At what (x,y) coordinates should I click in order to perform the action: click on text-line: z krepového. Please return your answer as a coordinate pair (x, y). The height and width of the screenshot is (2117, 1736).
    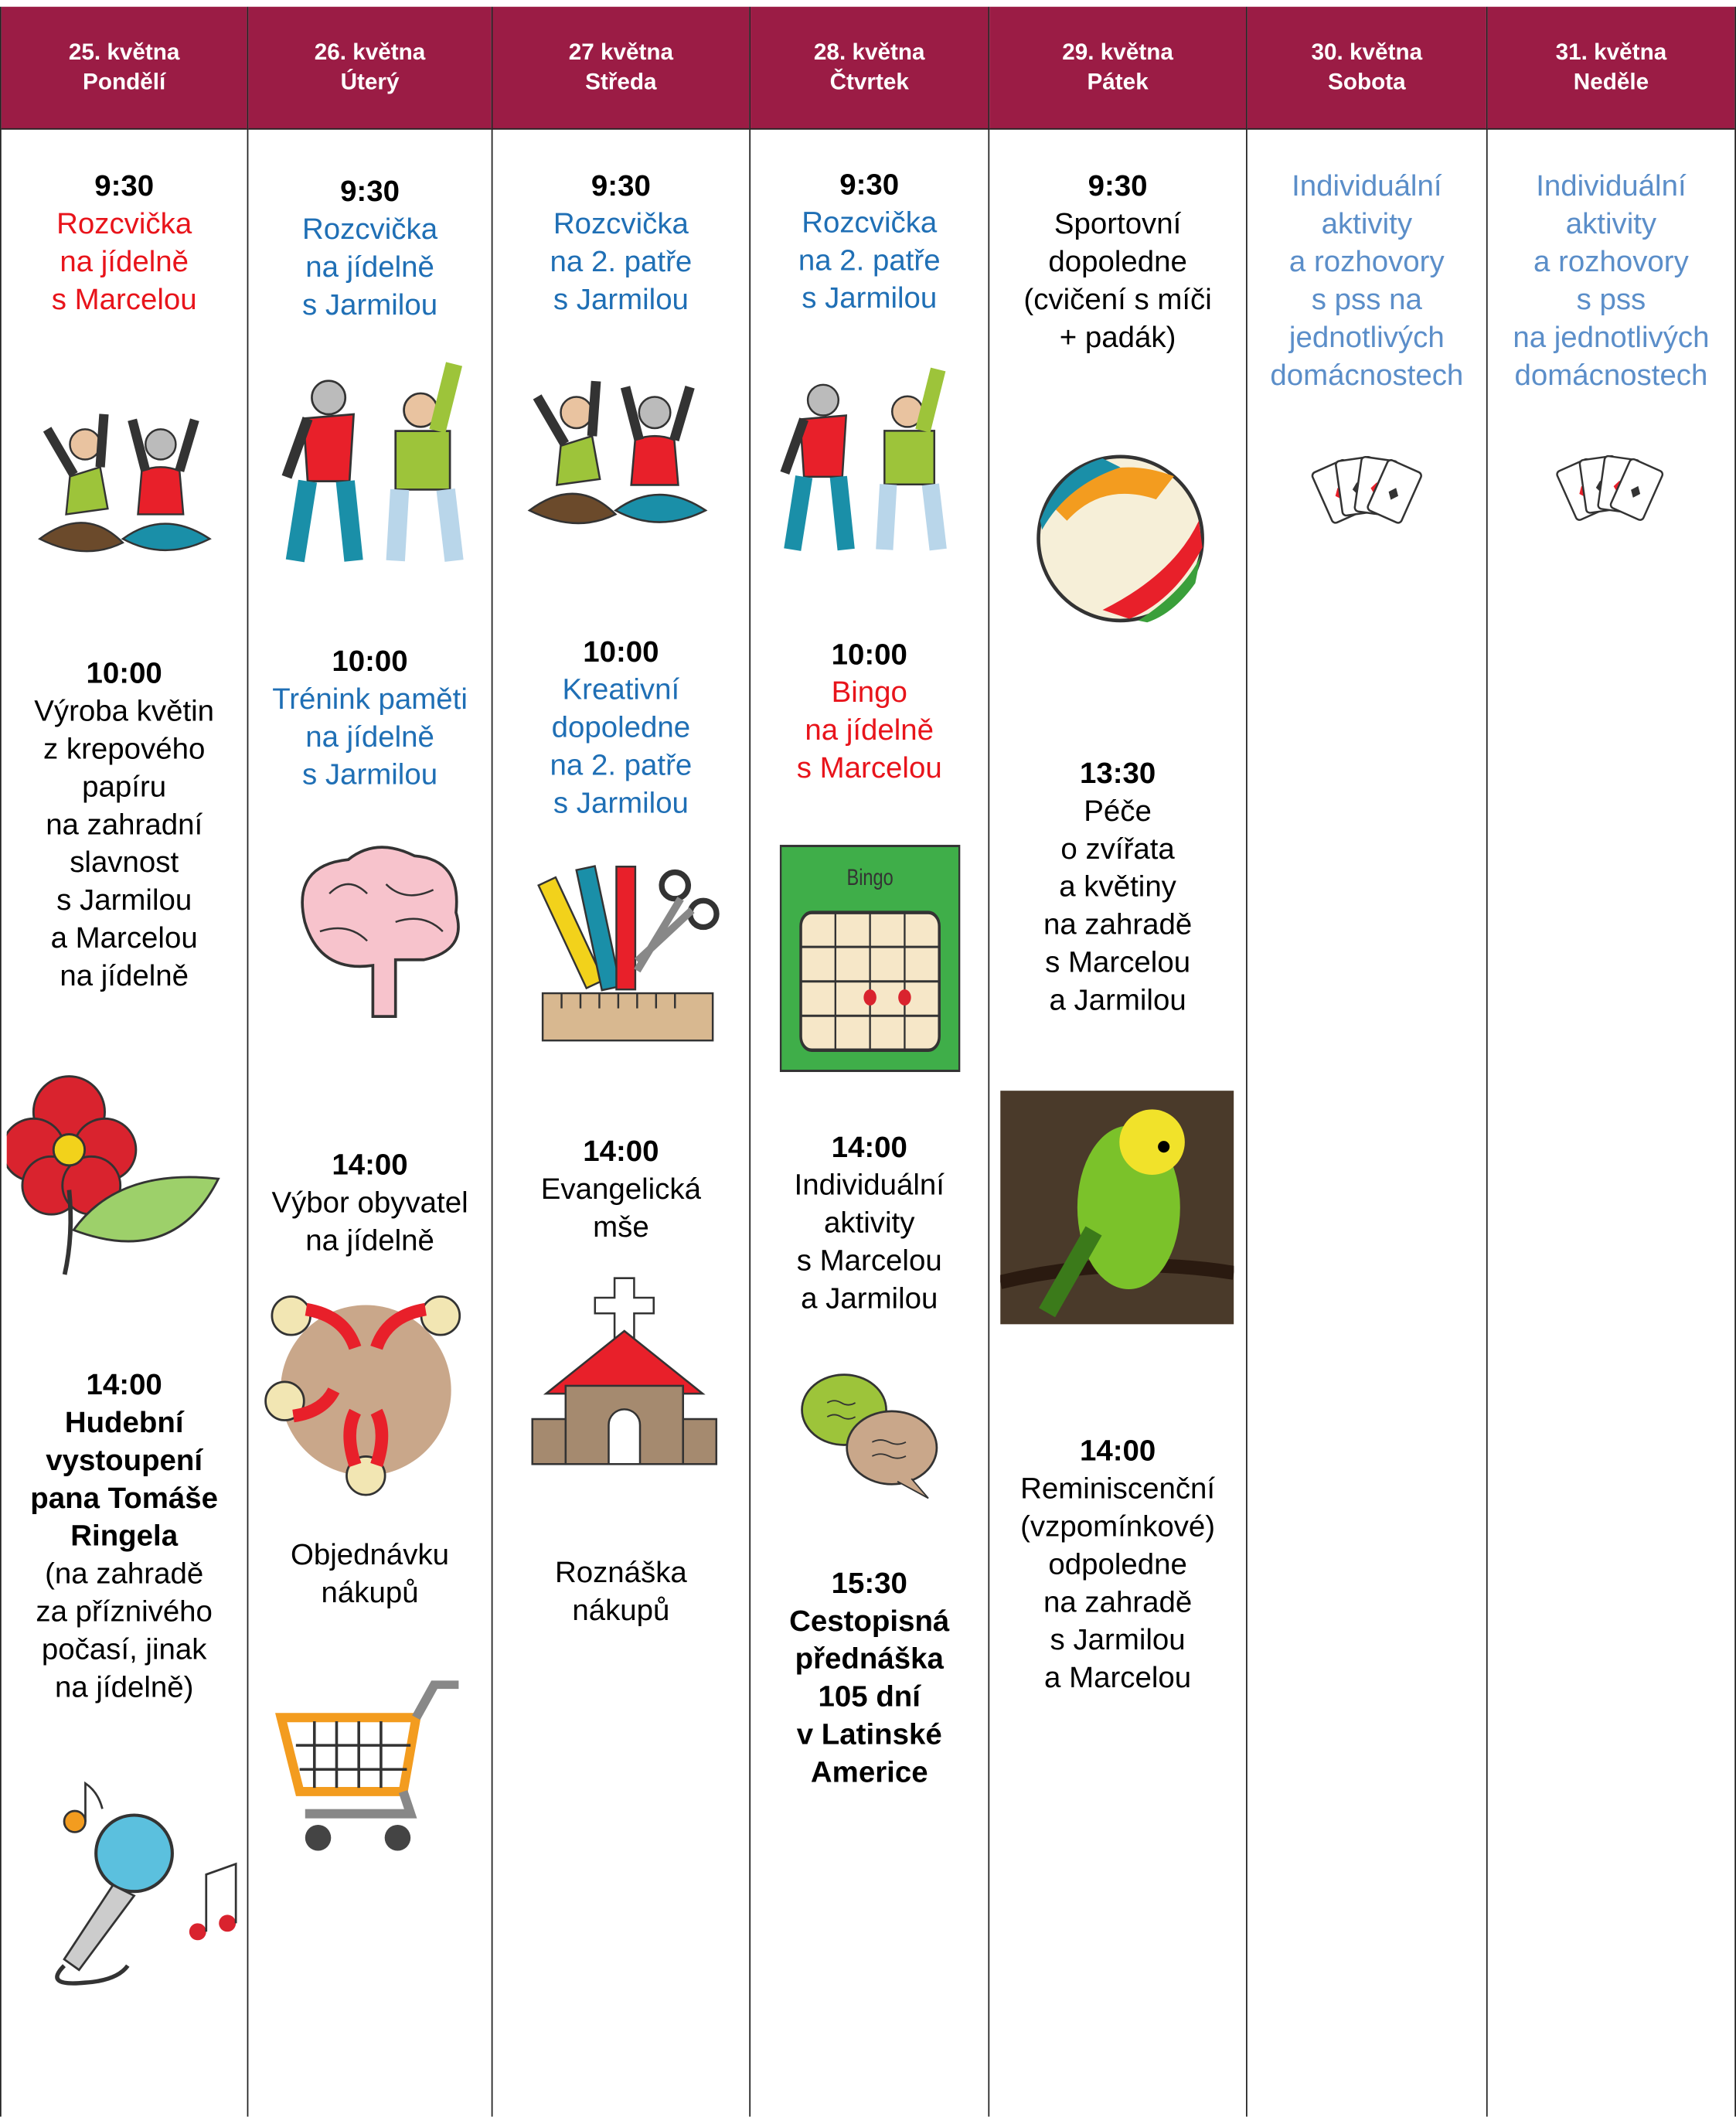
    Looking at the image, I should click on (125, 749).